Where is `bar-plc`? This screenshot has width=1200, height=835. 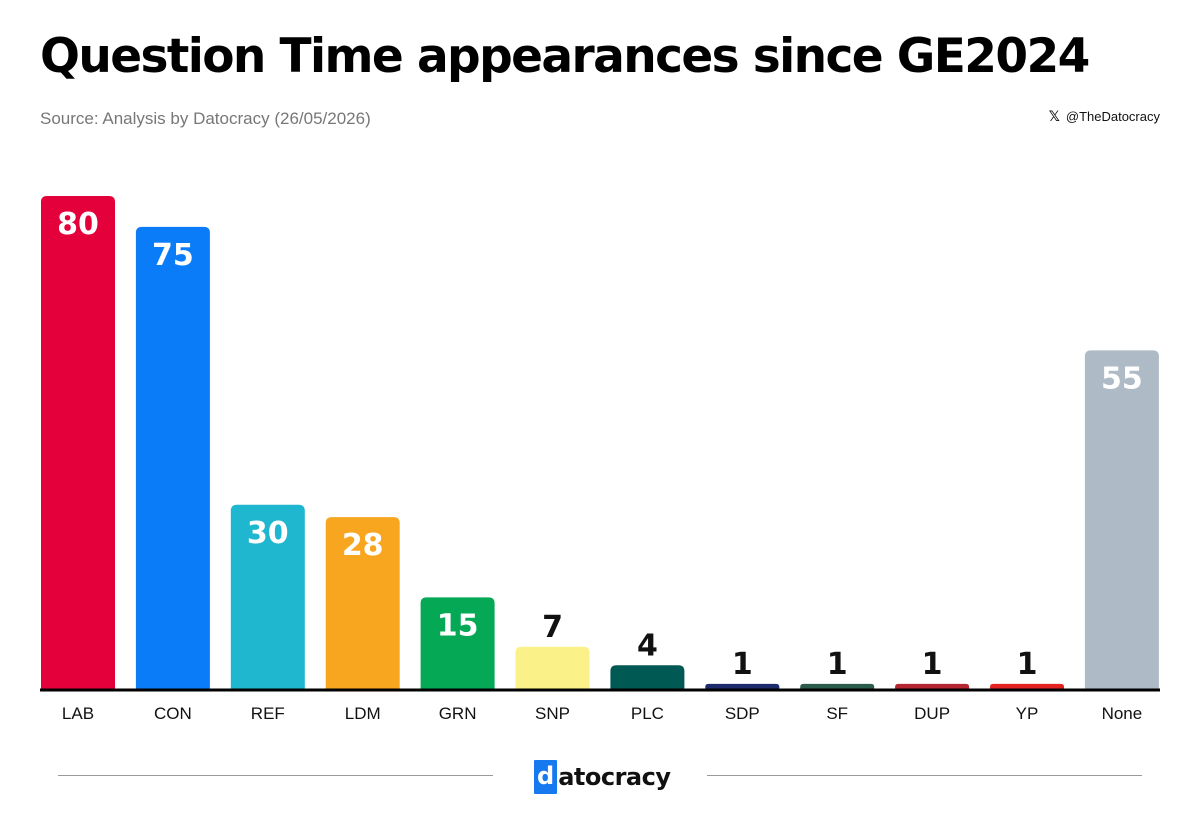
bar-plc is located at coordinates (647, 677).